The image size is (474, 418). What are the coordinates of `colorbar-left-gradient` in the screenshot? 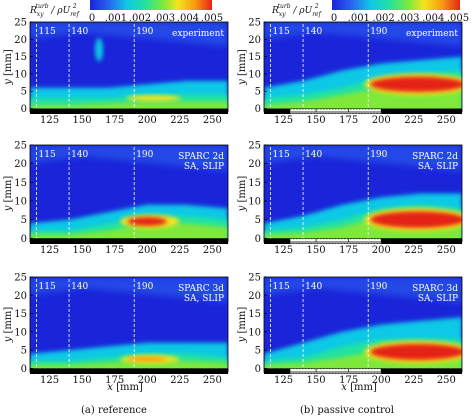 It's located at (151, 5).